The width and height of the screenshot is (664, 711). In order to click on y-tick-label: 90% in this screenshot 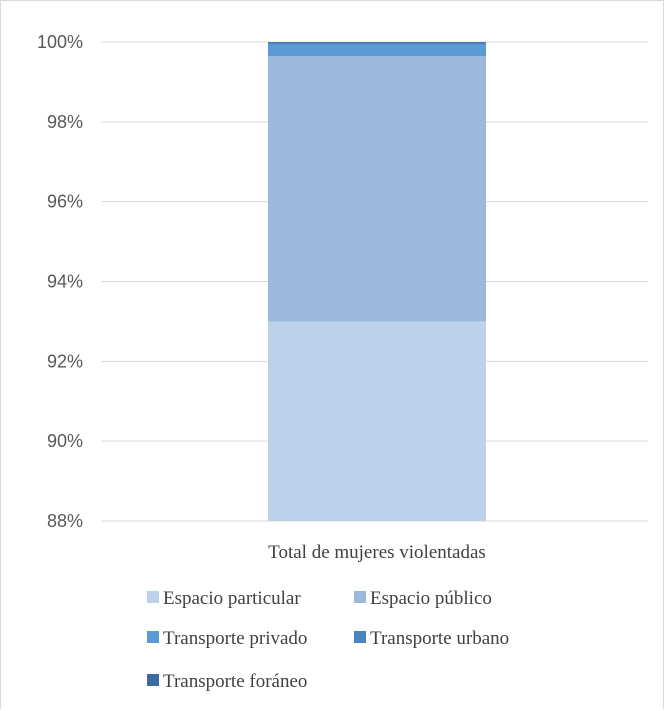, I will do `click(65, 441)`.